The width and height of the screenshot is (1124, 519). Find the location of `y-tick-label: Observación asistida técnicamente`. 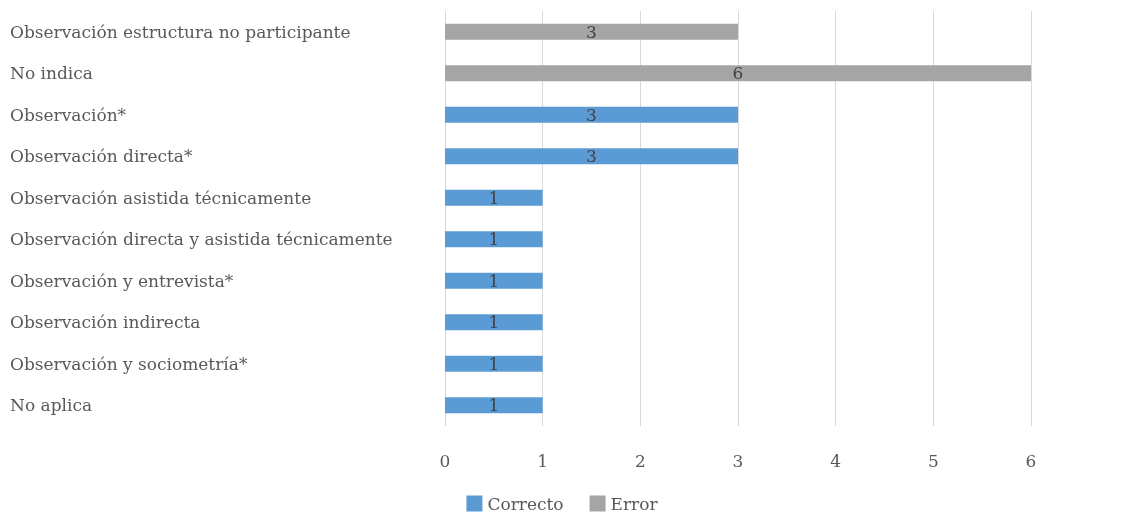

y-tick-label: Observación asistida técnicamente is located at coordinates (161, 197).